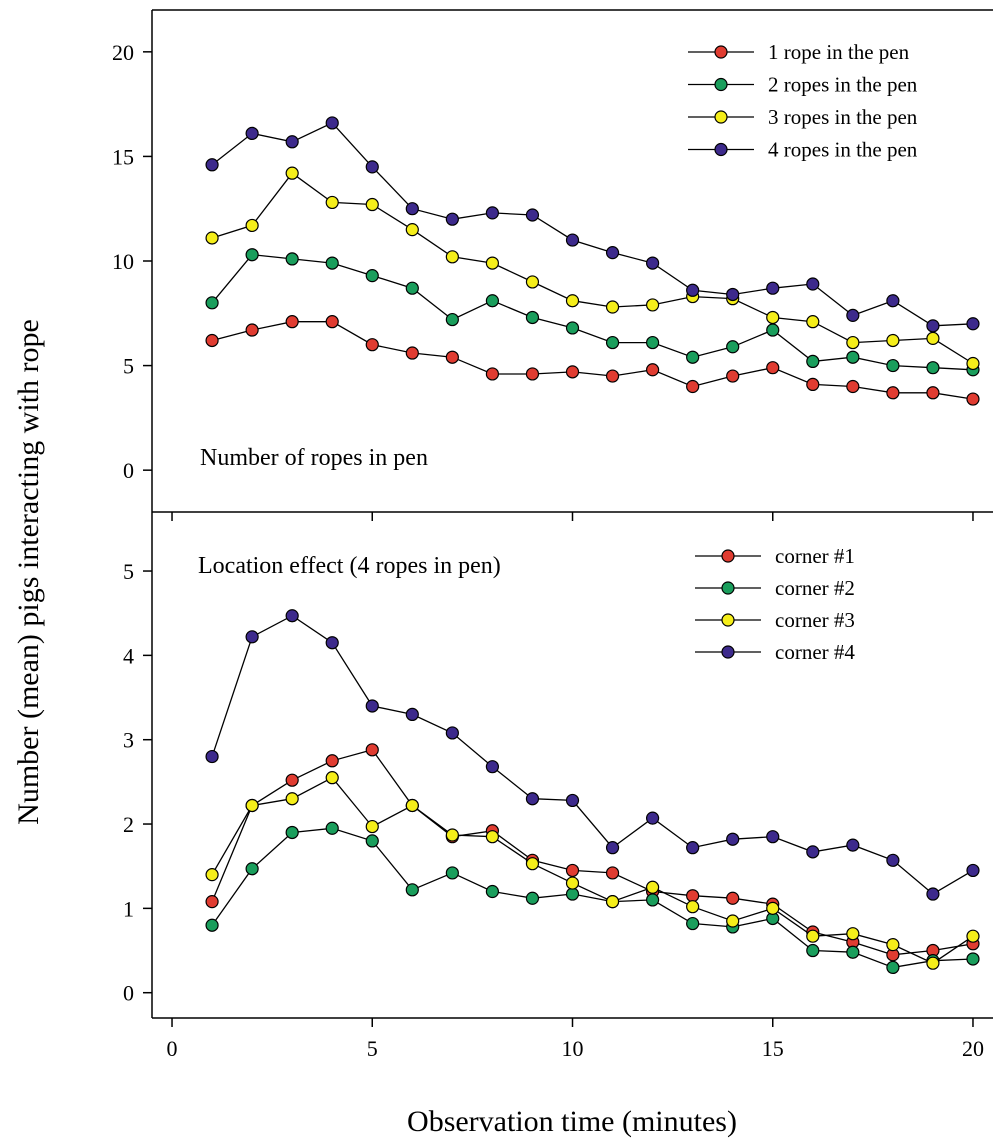 This screenshot has height=1144, width=993. I want to click on legend-label: corner #4, so click(815, 652).